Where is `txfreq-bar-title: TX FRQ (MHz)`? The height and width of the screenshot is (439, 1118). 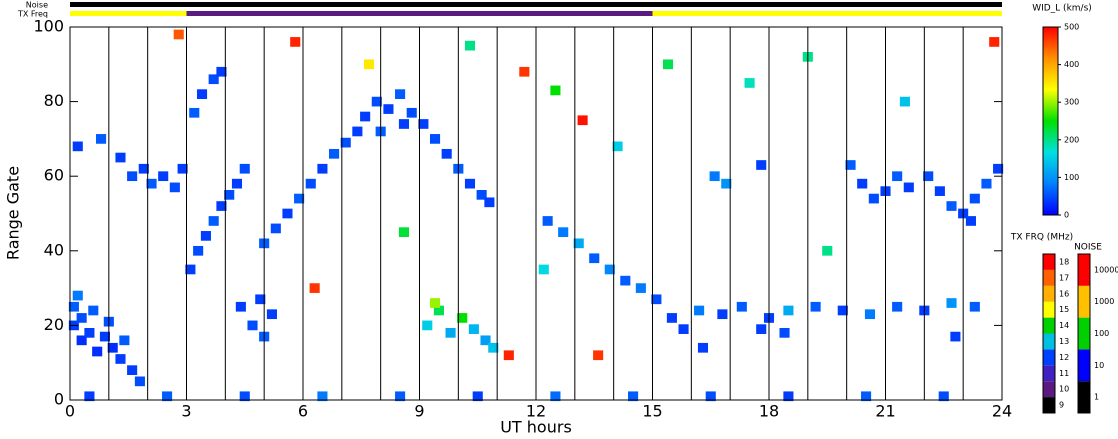
txfreq-bar-title: TX FRQ (MHz) is located at coordinates (1041, 238).